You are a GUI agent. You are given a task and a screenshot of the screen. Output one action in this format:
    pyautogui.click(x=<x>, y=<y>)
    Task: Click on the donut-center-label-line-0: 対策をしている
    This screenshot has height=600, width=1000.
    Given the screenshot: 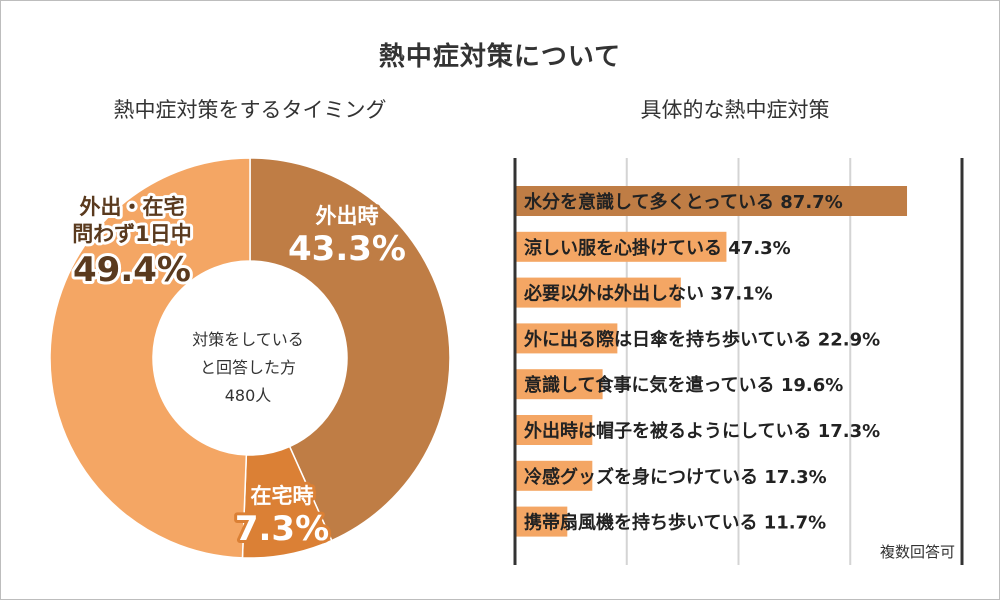 What is the action you would take?
    pyautogui.click(x=248, y=339)
    